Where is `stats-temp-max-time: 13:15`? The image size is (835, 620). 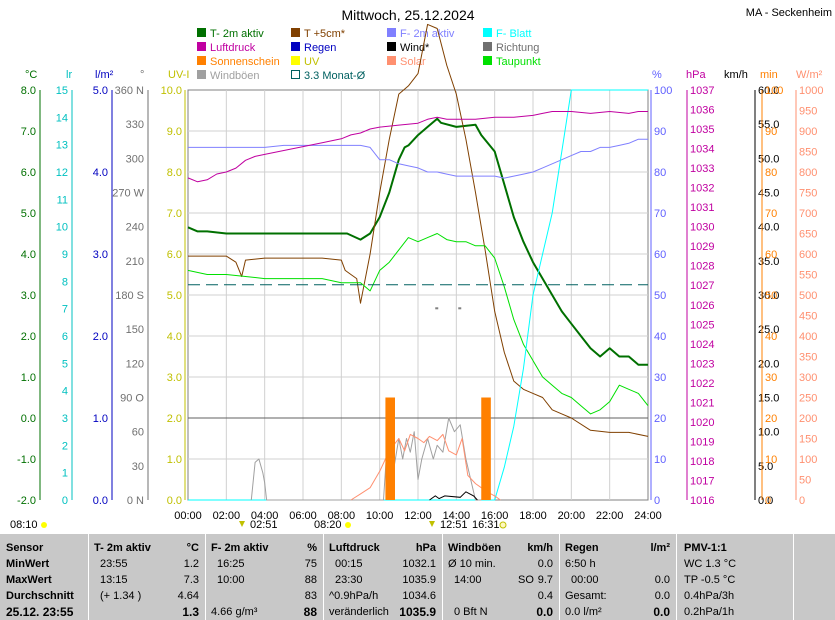
stats-temp-max-time: 13:15 is located at coordinates (114, 580).